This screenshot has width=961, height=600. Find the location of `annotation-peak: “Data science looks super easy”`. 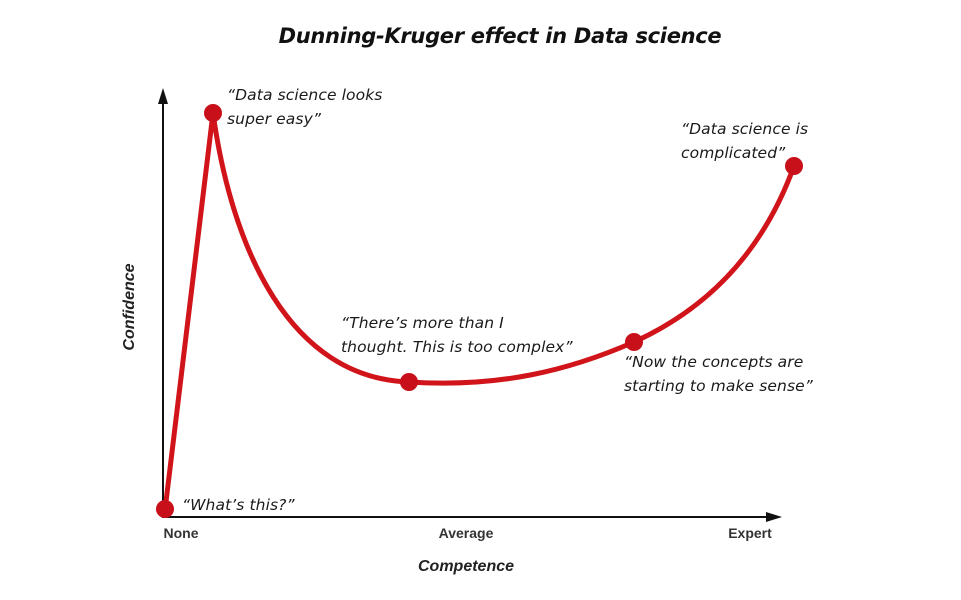

annotation-peak: “Data science looks super easy” is located at coordinates (305, 107).